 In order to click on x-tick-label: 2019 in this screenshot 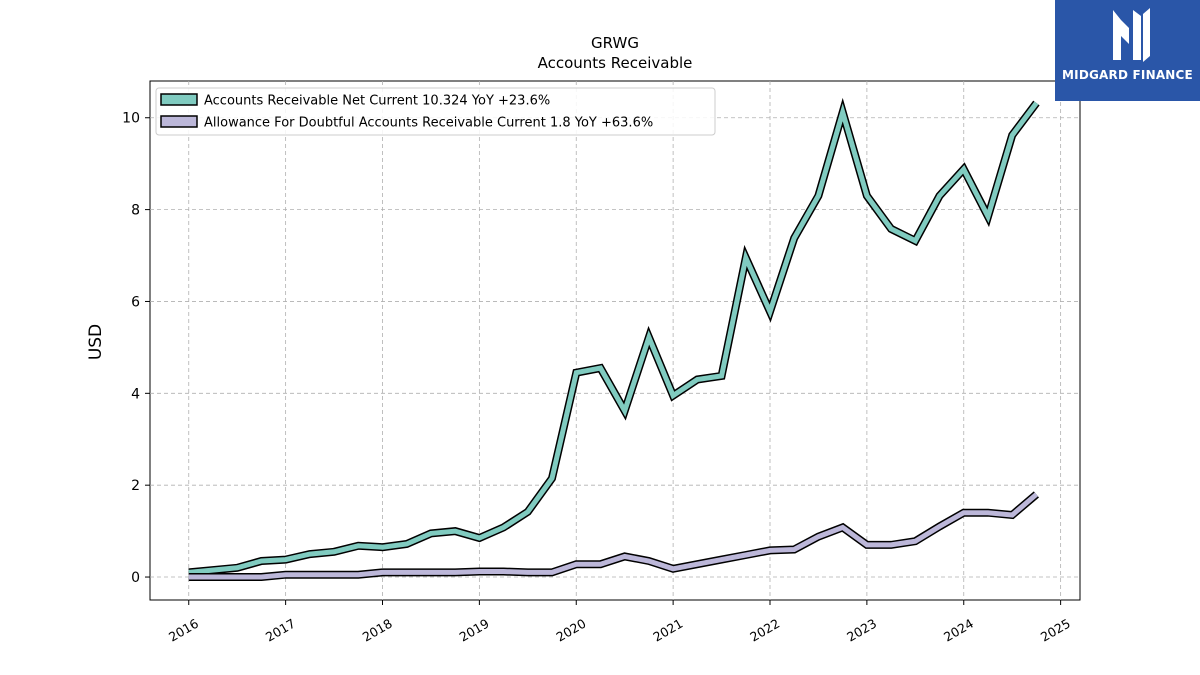, I will do `click(474, 630)`.